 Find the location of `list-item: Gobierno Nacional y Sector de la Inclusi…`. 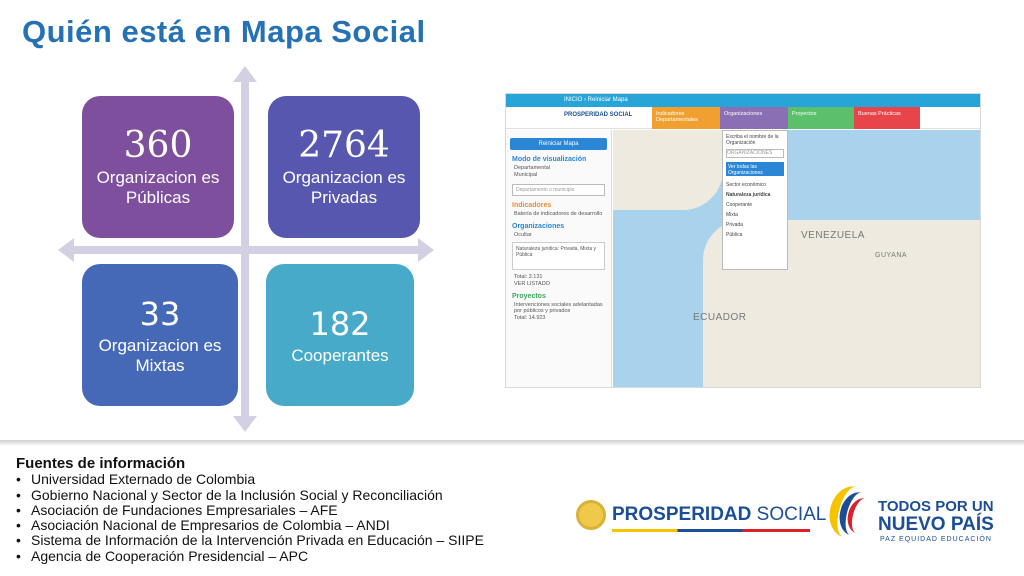

list-item: Gobierno Nacional y Sector de la Inclusi… is located at coordinates (276, 495).